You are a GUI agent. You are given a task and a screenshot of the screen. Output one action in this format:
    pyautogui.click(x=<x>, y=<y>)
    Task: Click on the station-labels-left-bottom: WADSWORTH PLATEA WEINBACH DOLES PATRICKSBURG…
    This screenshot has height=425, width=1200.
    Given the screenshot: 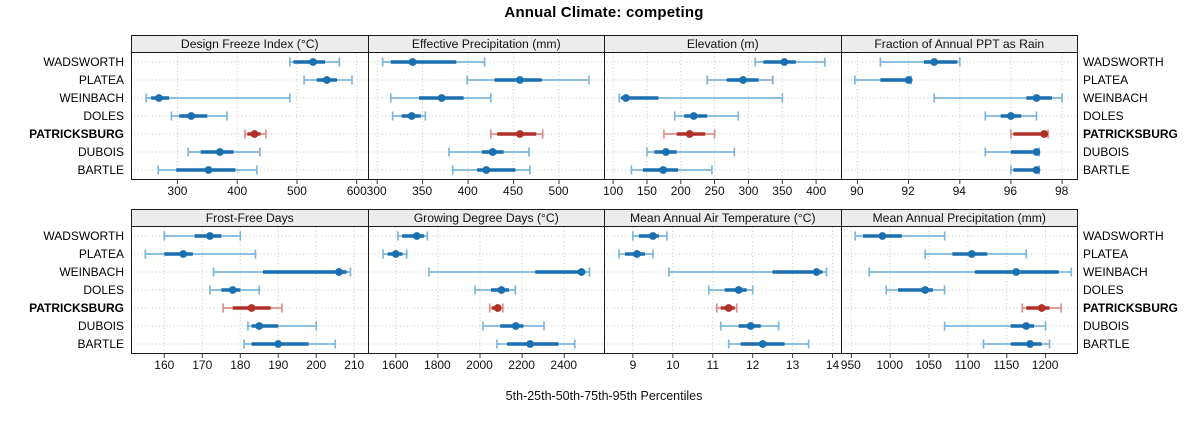 What is the action you would take?
    pyautogui.click(x=62, y=290)
    